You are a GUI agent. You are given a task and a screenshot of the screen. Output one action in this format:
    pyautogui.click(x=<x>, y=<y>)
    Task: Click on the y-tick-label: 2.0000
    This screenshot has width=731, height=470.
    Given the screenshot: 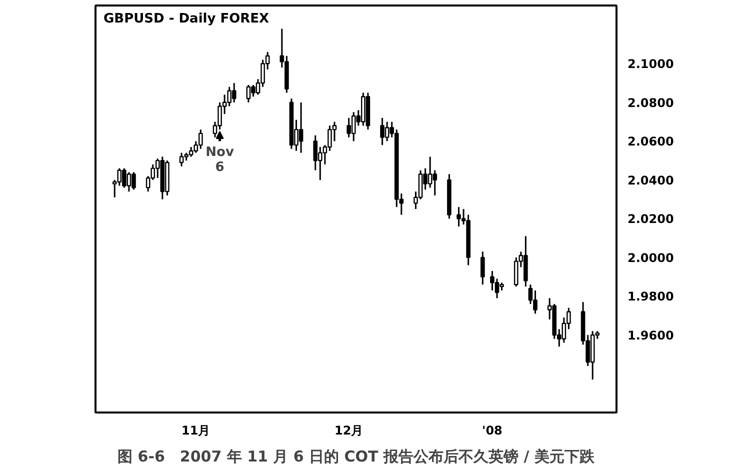 What is the action you would take?
    pyautogui.click(x=651, y=257)
    